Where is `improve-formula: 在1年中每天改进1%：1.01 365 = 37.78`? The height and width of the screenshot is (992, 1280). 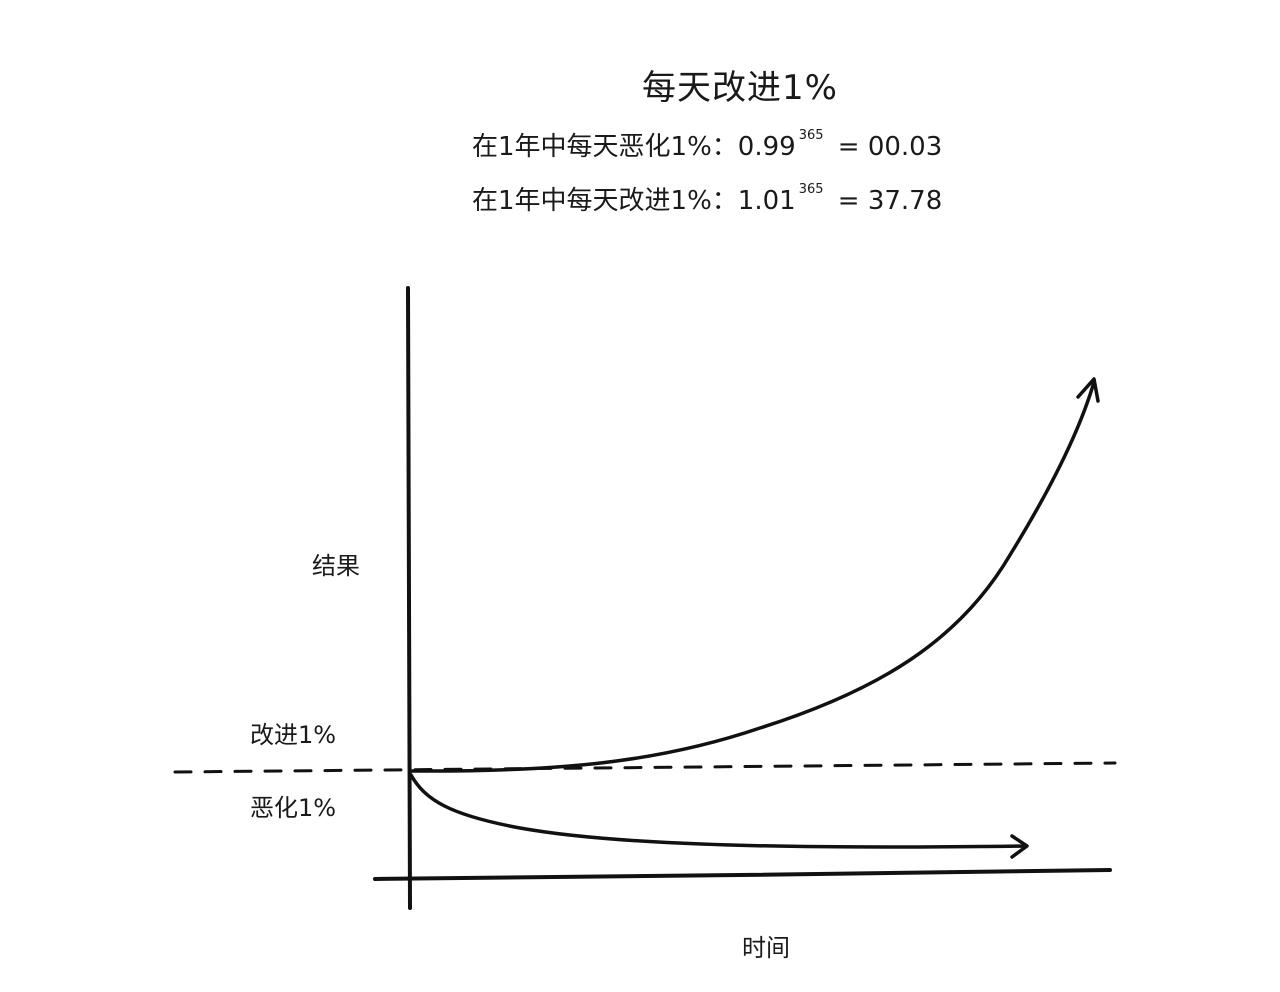
improve-formula: 在1年中每天改进1%：1.01 365 = 37.78 is located at coordinates (707, 198).